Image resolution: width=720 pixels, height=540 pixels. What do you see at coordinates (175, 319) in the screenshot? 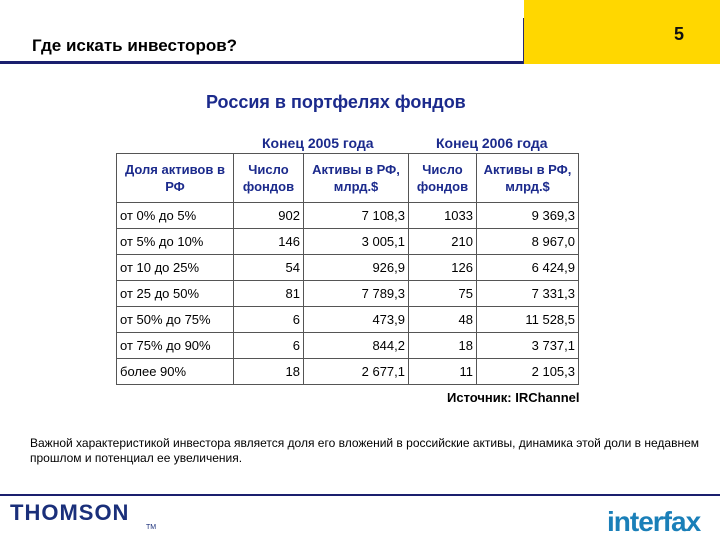
I see `cell-category: от 50% до 75%` at bounding box center [175, 319].